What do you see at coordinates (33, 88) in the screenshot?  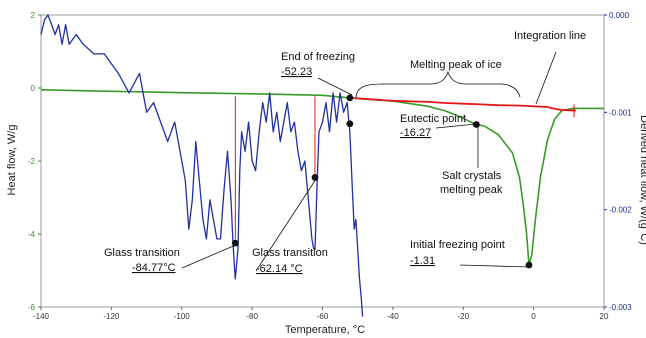 I see `y-tick-label-1: 0` at bounding box center [33, 88].